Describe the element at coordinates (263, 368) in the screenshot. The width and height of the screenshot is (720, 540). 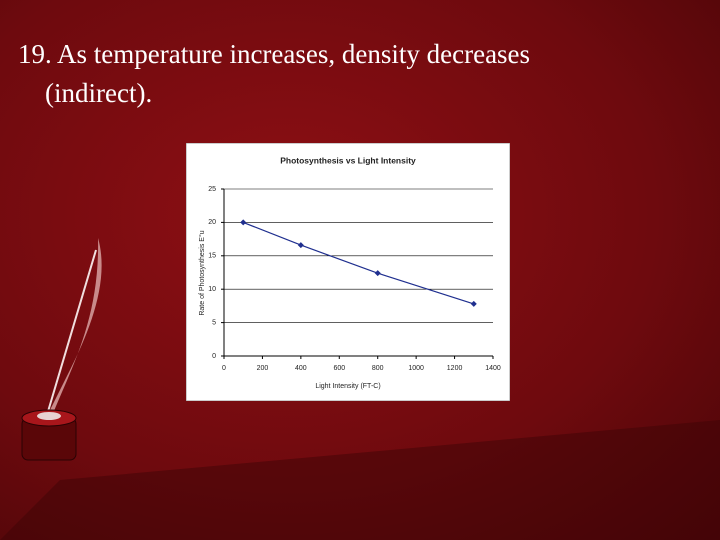
I see `x-tick-label: 200` at that location.